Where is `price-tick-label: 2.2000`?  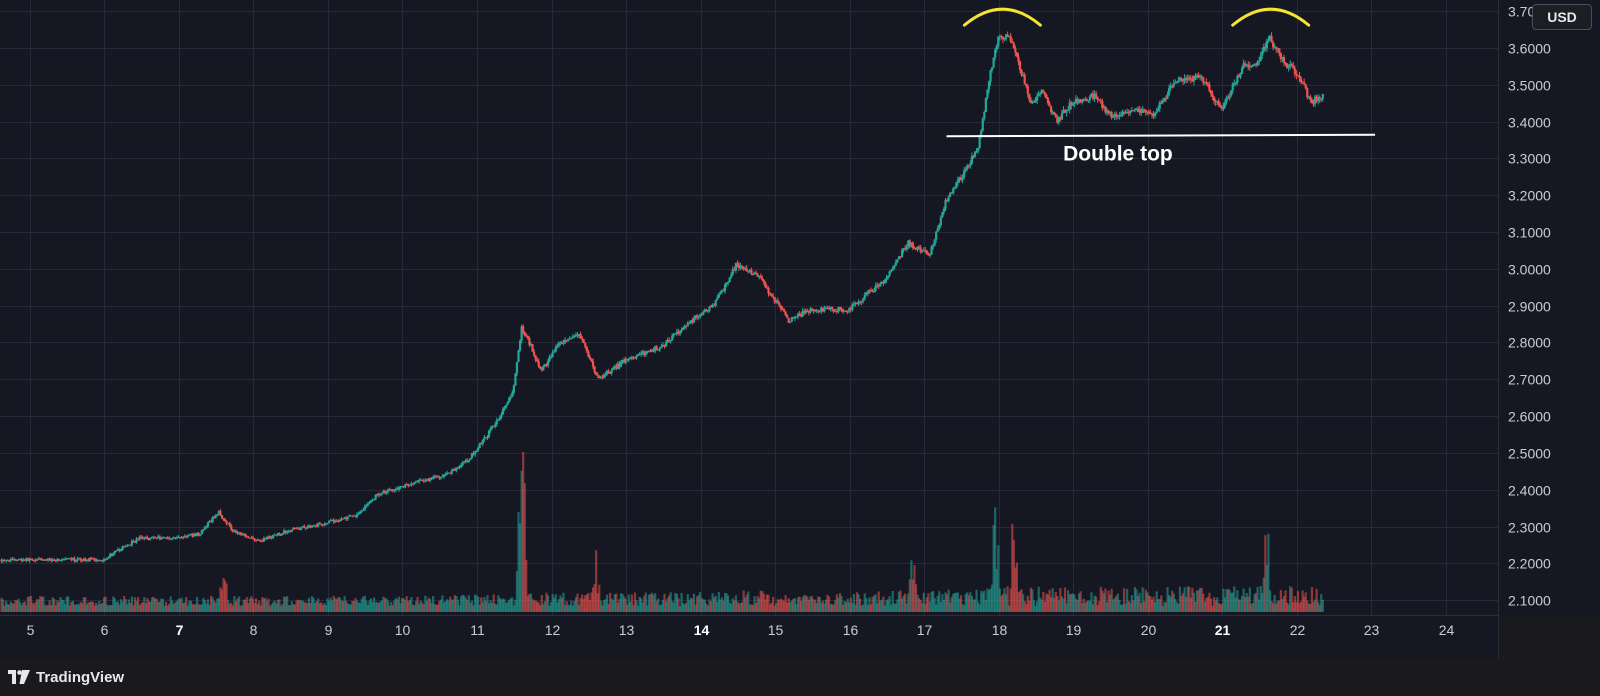 price-tick-label: 2.2000 is located at coordinates (1529, 564).